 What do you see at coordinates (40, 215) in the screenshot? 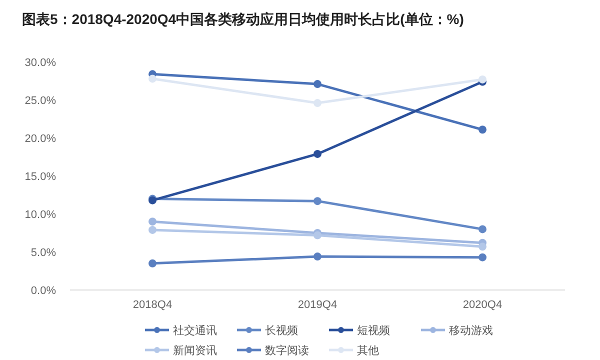
I see `y-tick-label: 10.0%` at bounding box center [40, 215].